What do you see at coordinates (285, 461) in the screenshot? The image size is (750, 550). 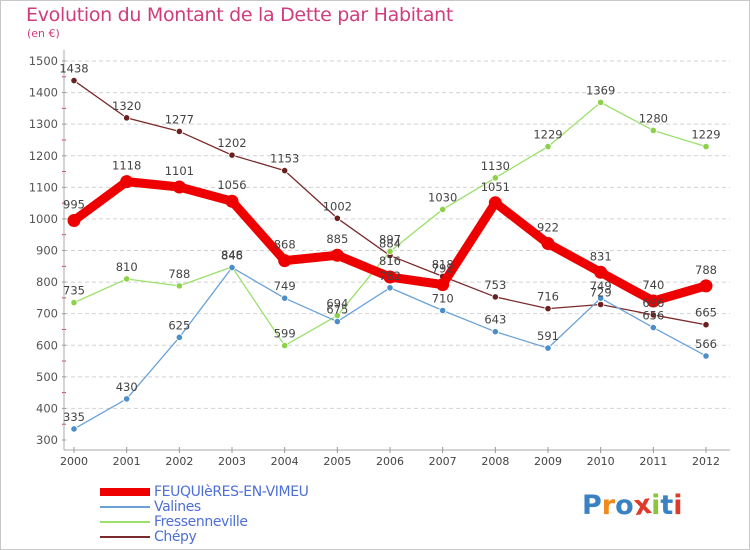 I see `x-tick-label: 2004` at bounding box center [285, 461].